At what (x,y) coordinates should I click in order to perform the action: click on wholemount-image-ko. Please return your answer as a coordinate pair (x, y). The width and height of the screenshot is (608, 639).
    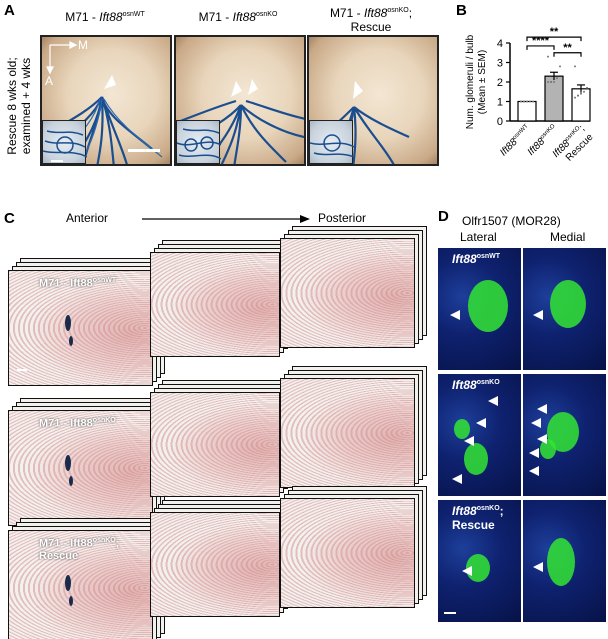
    Looking at the image, I should click on (240, 100).